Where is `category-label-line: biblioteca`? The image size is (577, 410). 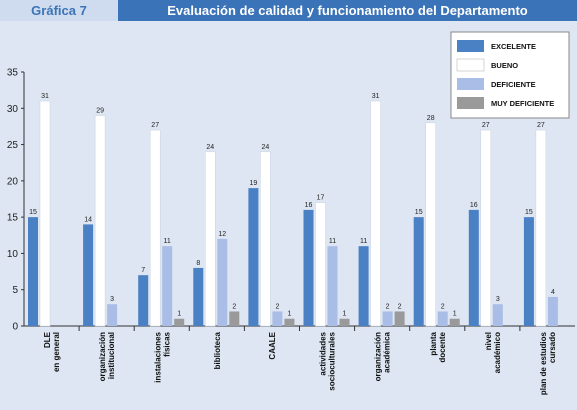
category-label-line: biblioteca is located at coordinates (217, 350).